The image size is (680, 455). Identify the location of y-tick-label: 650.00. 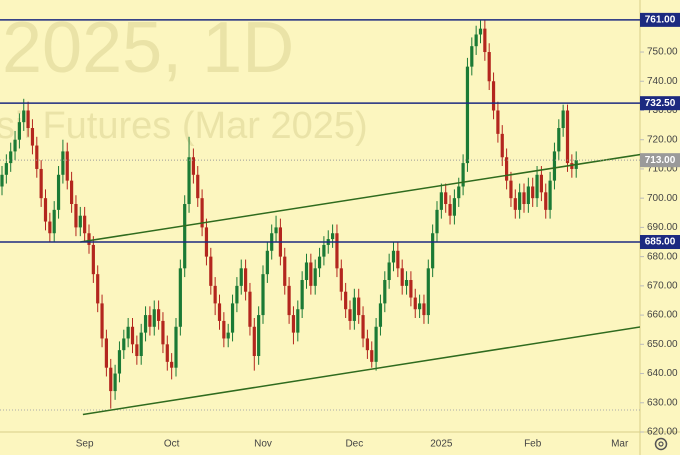
(662, 344).